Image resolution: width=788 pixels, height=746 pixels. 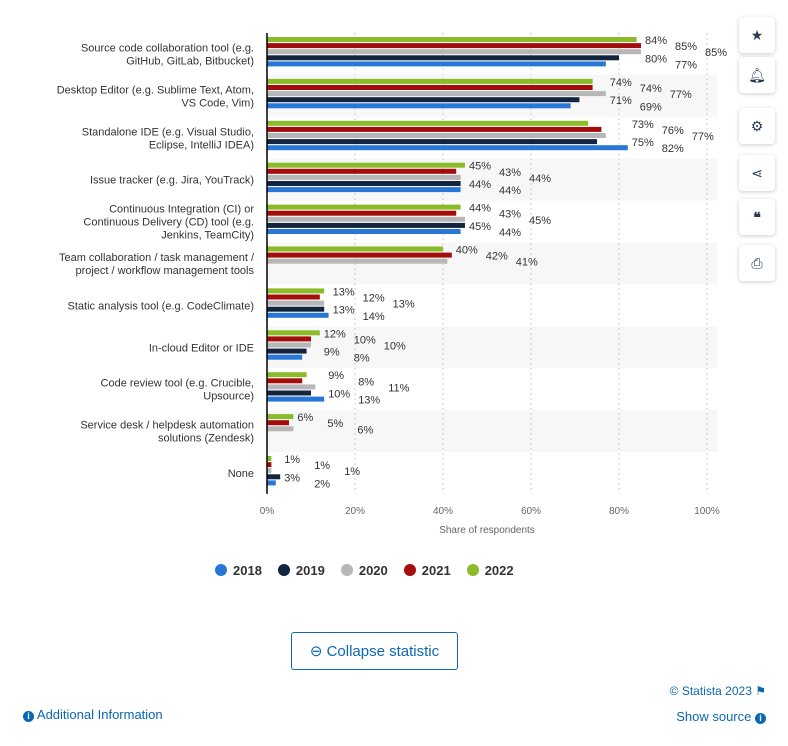 What do you see at coordinates (374, 317) in the screenshot?
I see `data-label: 14%` at bounding box center [374, 317].